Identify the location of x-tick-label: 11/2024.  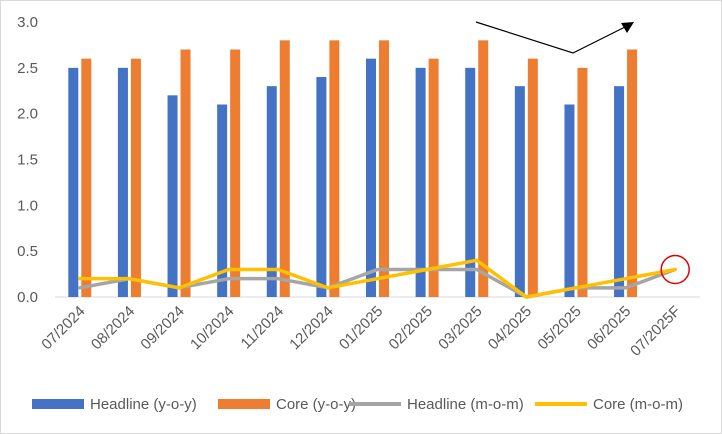
(263, 328).